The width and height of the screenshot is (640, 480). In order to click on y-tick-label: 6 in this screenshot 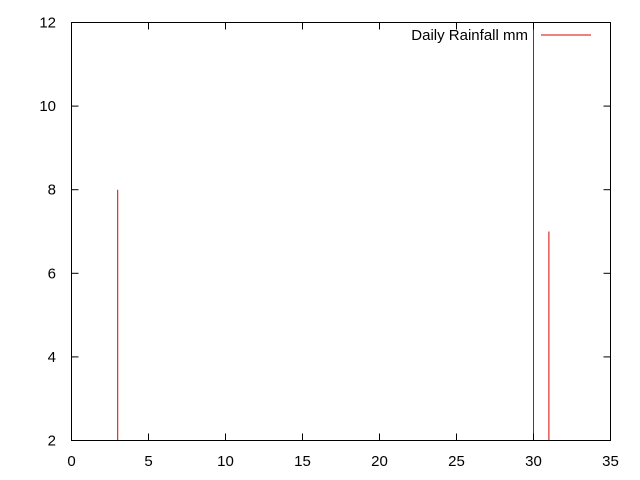, I will do `click(52, 273)`.